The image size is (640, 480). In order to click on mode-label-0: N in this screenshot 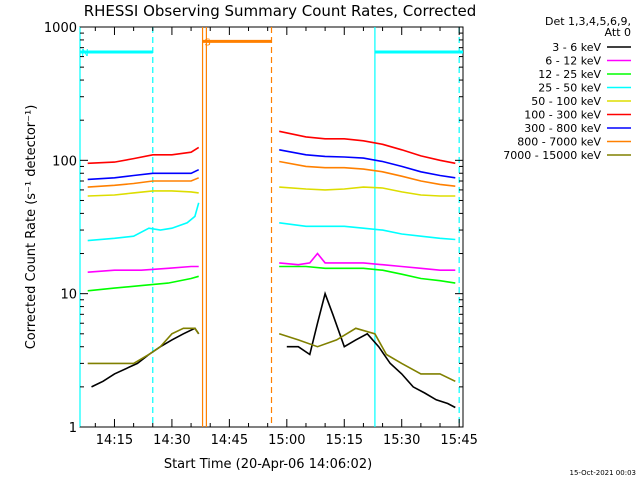, I will do `click(84, 53)`.